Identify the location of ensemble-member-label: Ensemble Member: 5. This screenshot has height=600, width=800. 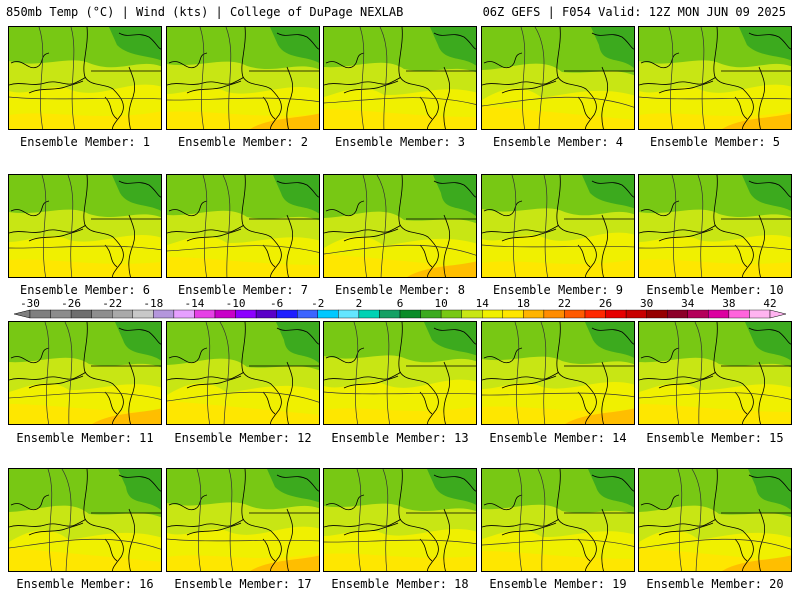
(715, 142).